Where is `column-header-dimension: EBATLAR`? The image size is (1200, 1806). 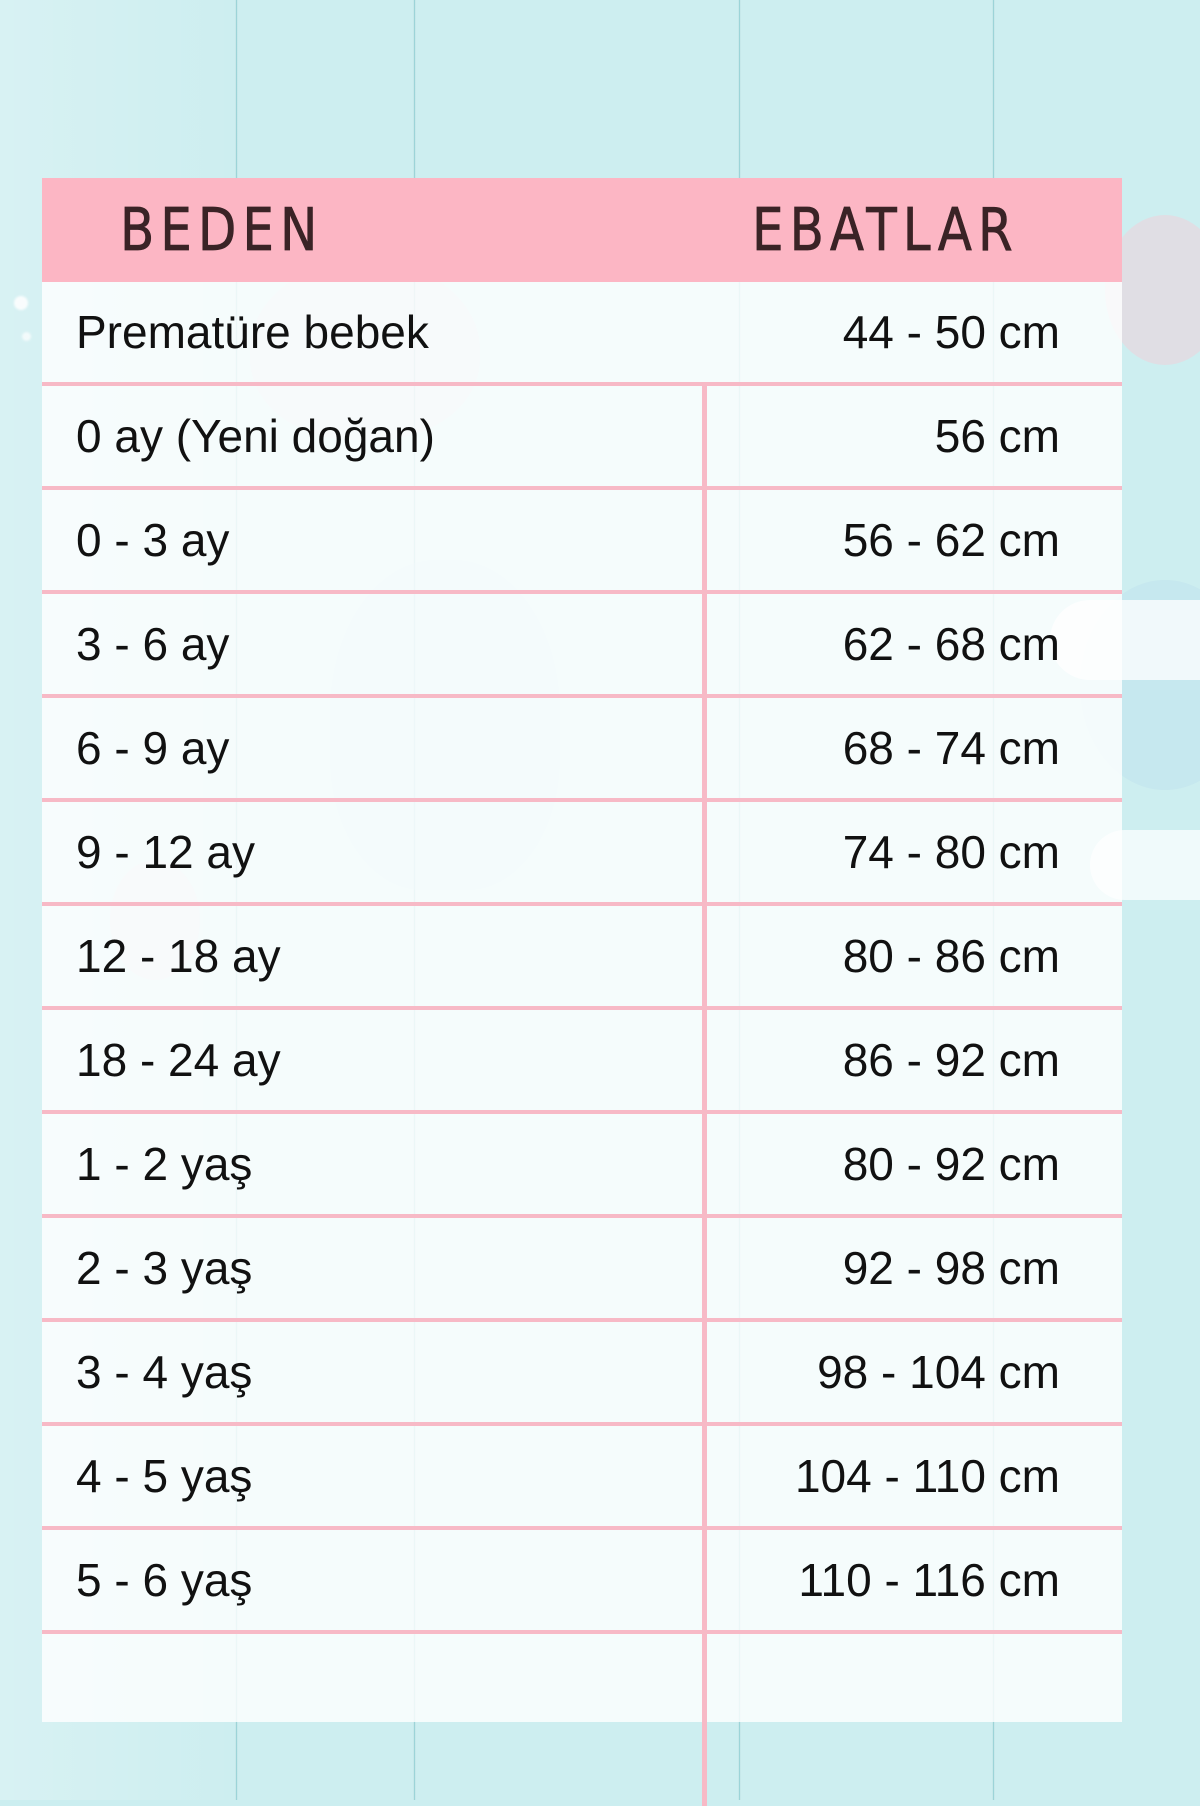 column-header-dimension: EBATLAR is located at coordinates (885, 230).